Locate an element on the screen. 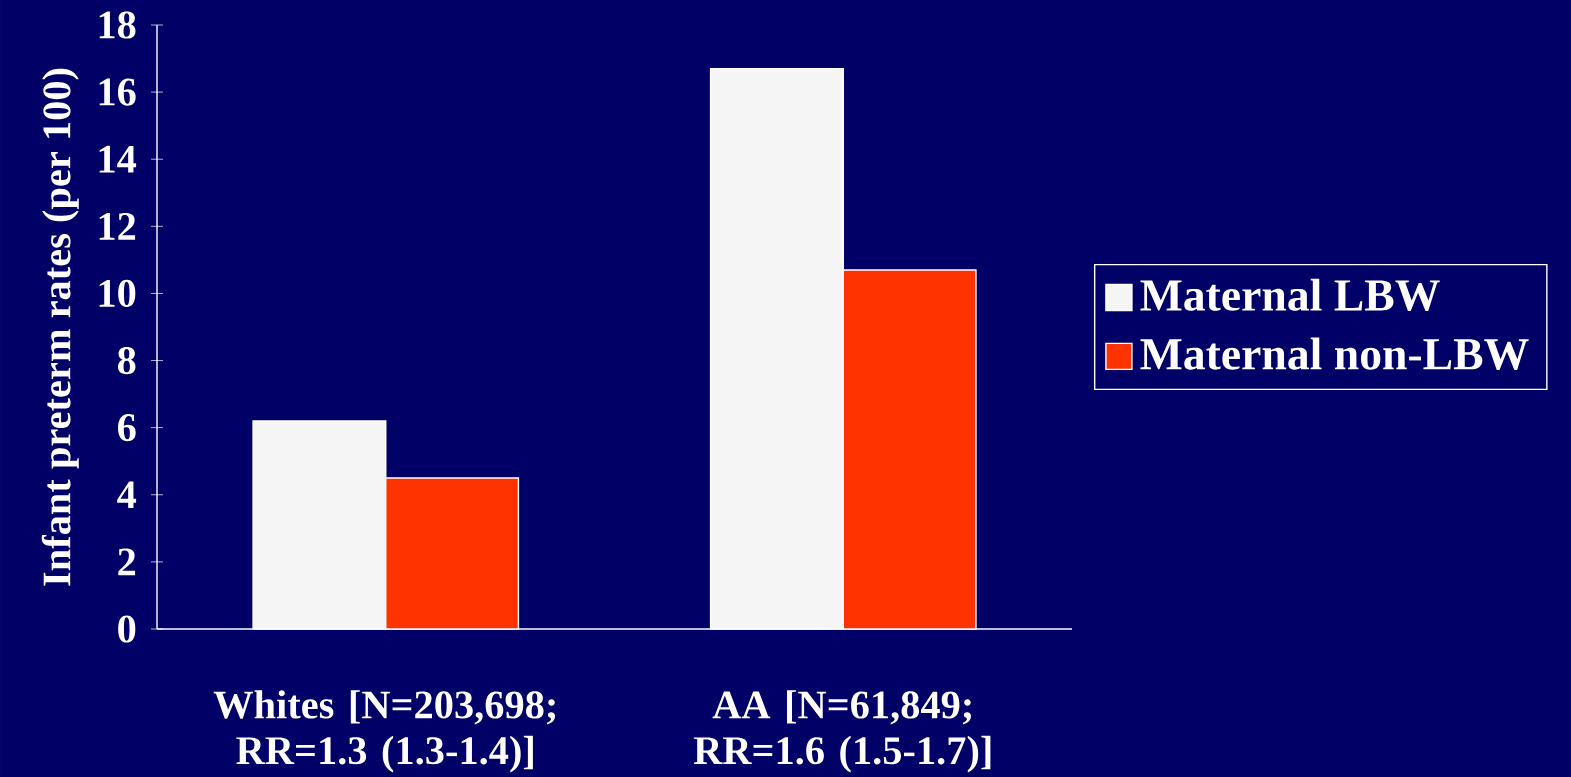 The height and width of the screenshot is (777, 1571). y-tick-label: 12 is located at coordinates (117, 226).